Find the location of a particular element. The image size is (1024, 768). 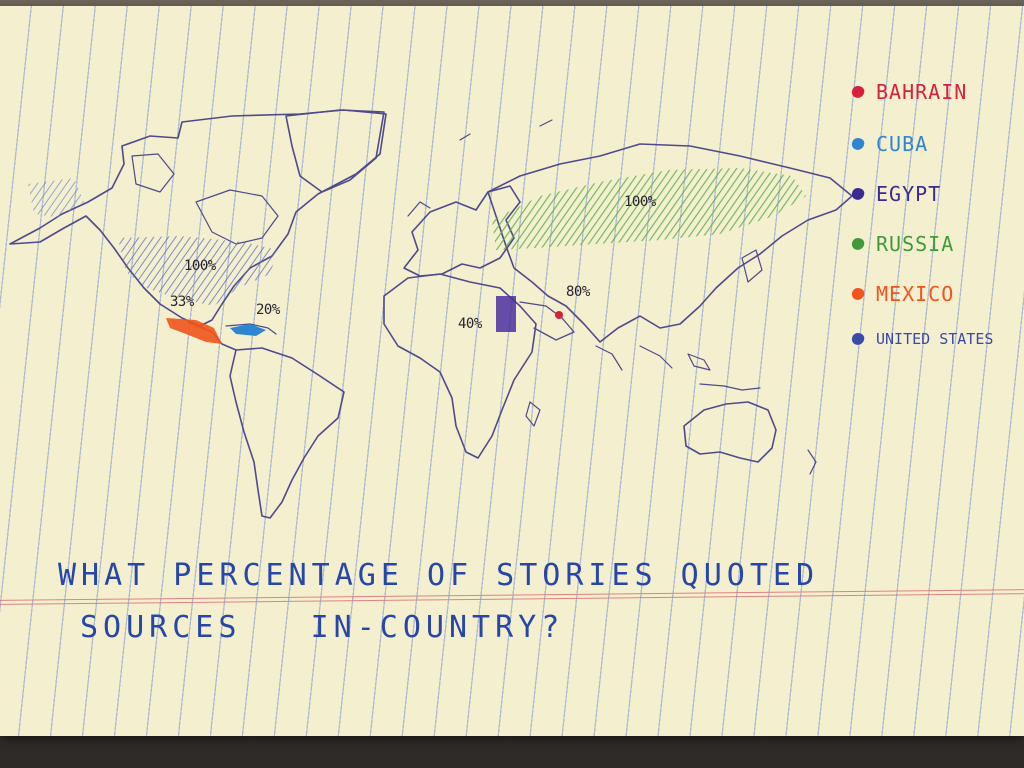

title-line-1: WHAT PERCENTAGE OF STORIES QUOTED is located at coordinates (439, 575).